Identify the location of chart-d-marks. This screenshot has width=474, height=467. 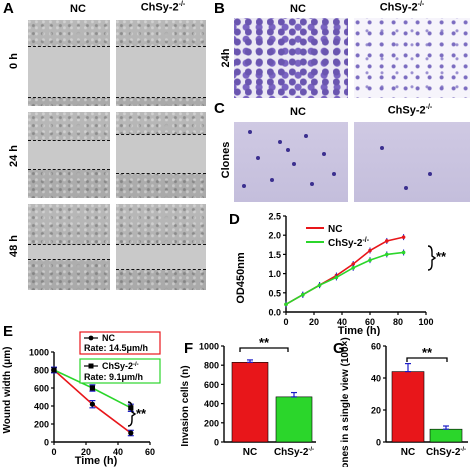
(345, 271).